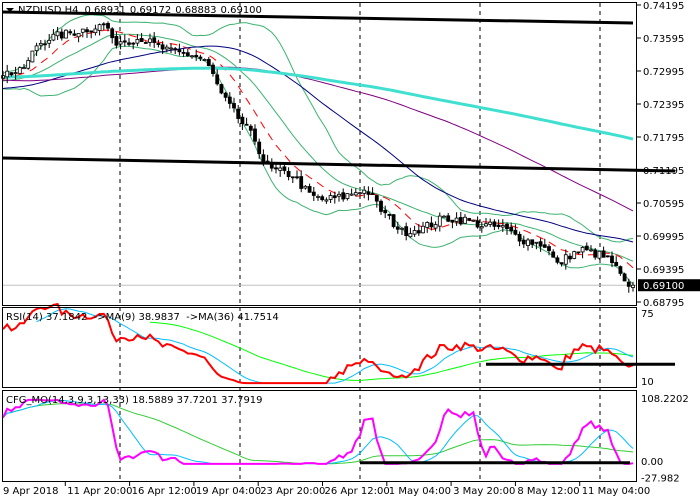 This screenshot has width=700, height=500. What do you see at coordinates (335, 346) in the screenshot?
I see `rsi-ma9-line` at bounding box center [335, 346].